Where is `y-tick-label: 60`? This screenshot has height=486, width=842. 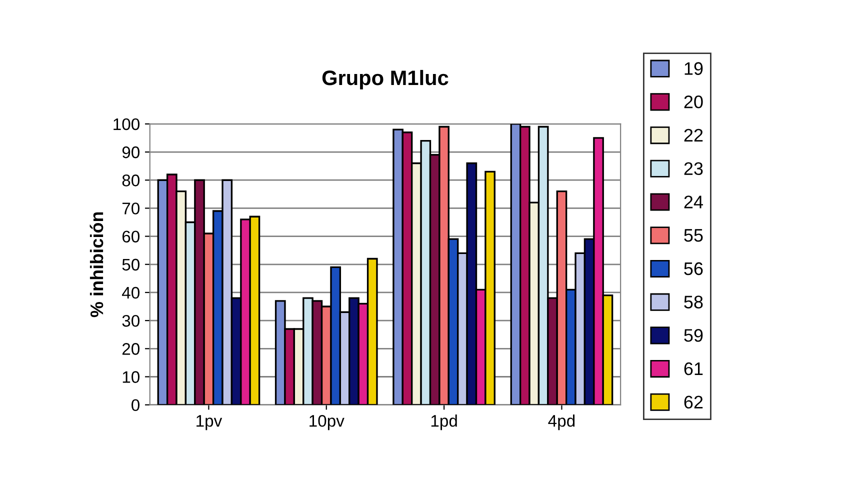
y-tick-label: 60 is located at coordinates (131, 236).